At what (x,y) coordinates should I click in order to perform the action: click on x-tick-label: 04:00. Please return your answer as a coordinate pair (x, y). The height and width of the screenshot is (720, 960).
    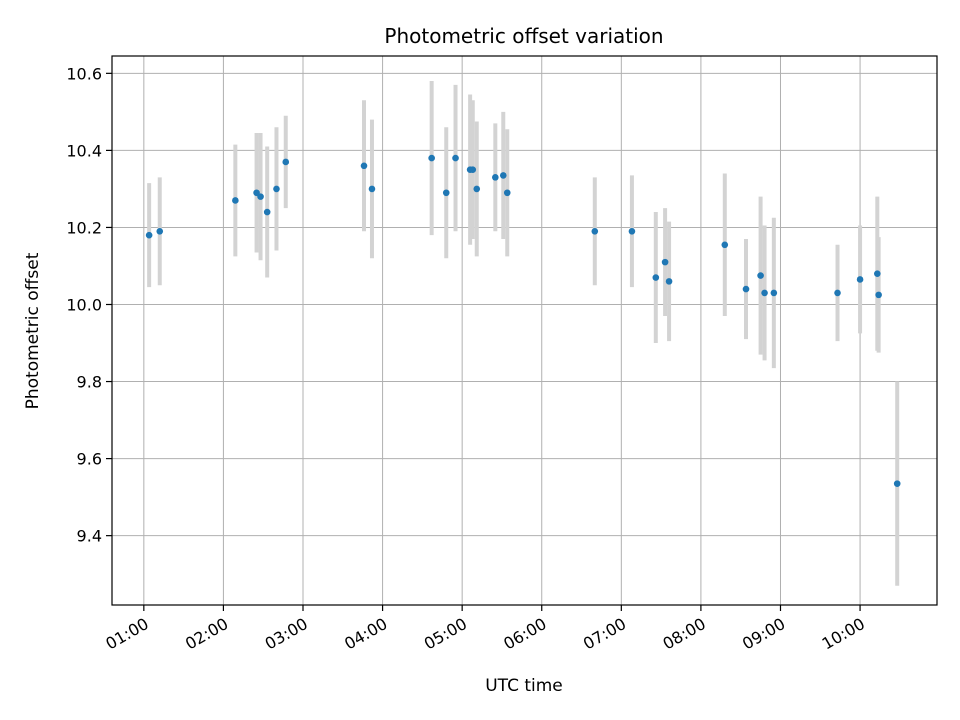
    Looking at the image, I should click on (365, 634).